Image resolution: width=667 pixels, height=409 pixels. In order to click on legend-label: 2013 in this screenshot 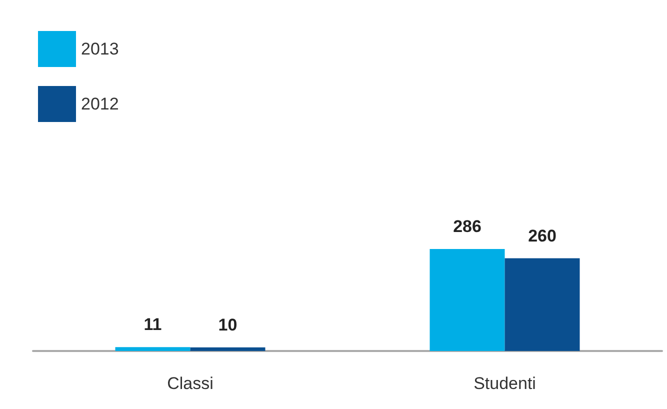, I will do `click(100, 49)`.